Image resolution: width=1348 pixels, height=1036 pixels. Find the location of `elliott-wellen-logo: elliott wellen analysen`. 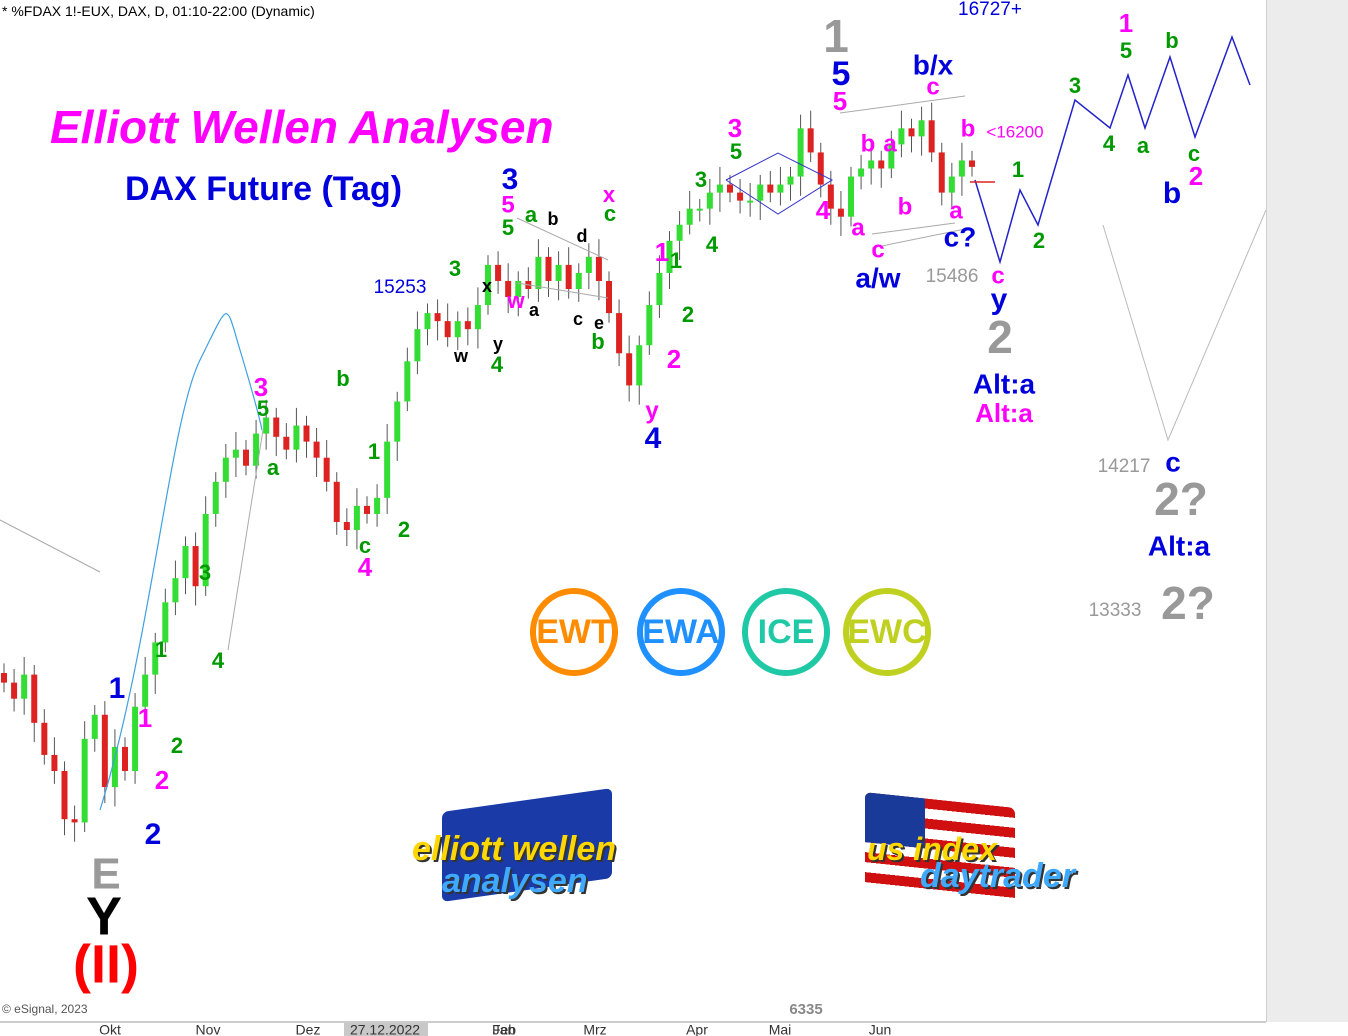

elliott-wellen-logo: elliott wellen analysen is located at coordinates (537, 849).